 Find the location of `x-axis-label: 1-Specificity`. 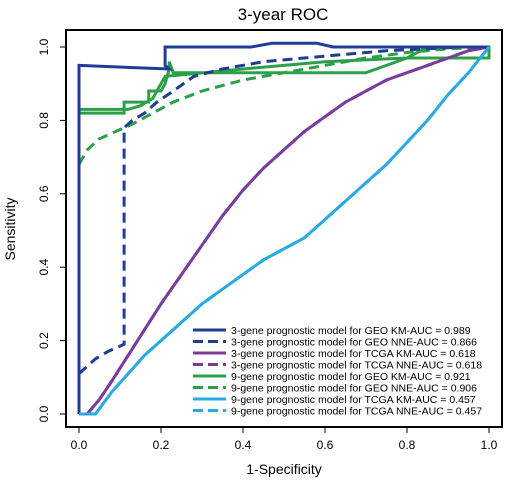

x-axis-label: 1-Specificity is located at coordinates (283, 469).